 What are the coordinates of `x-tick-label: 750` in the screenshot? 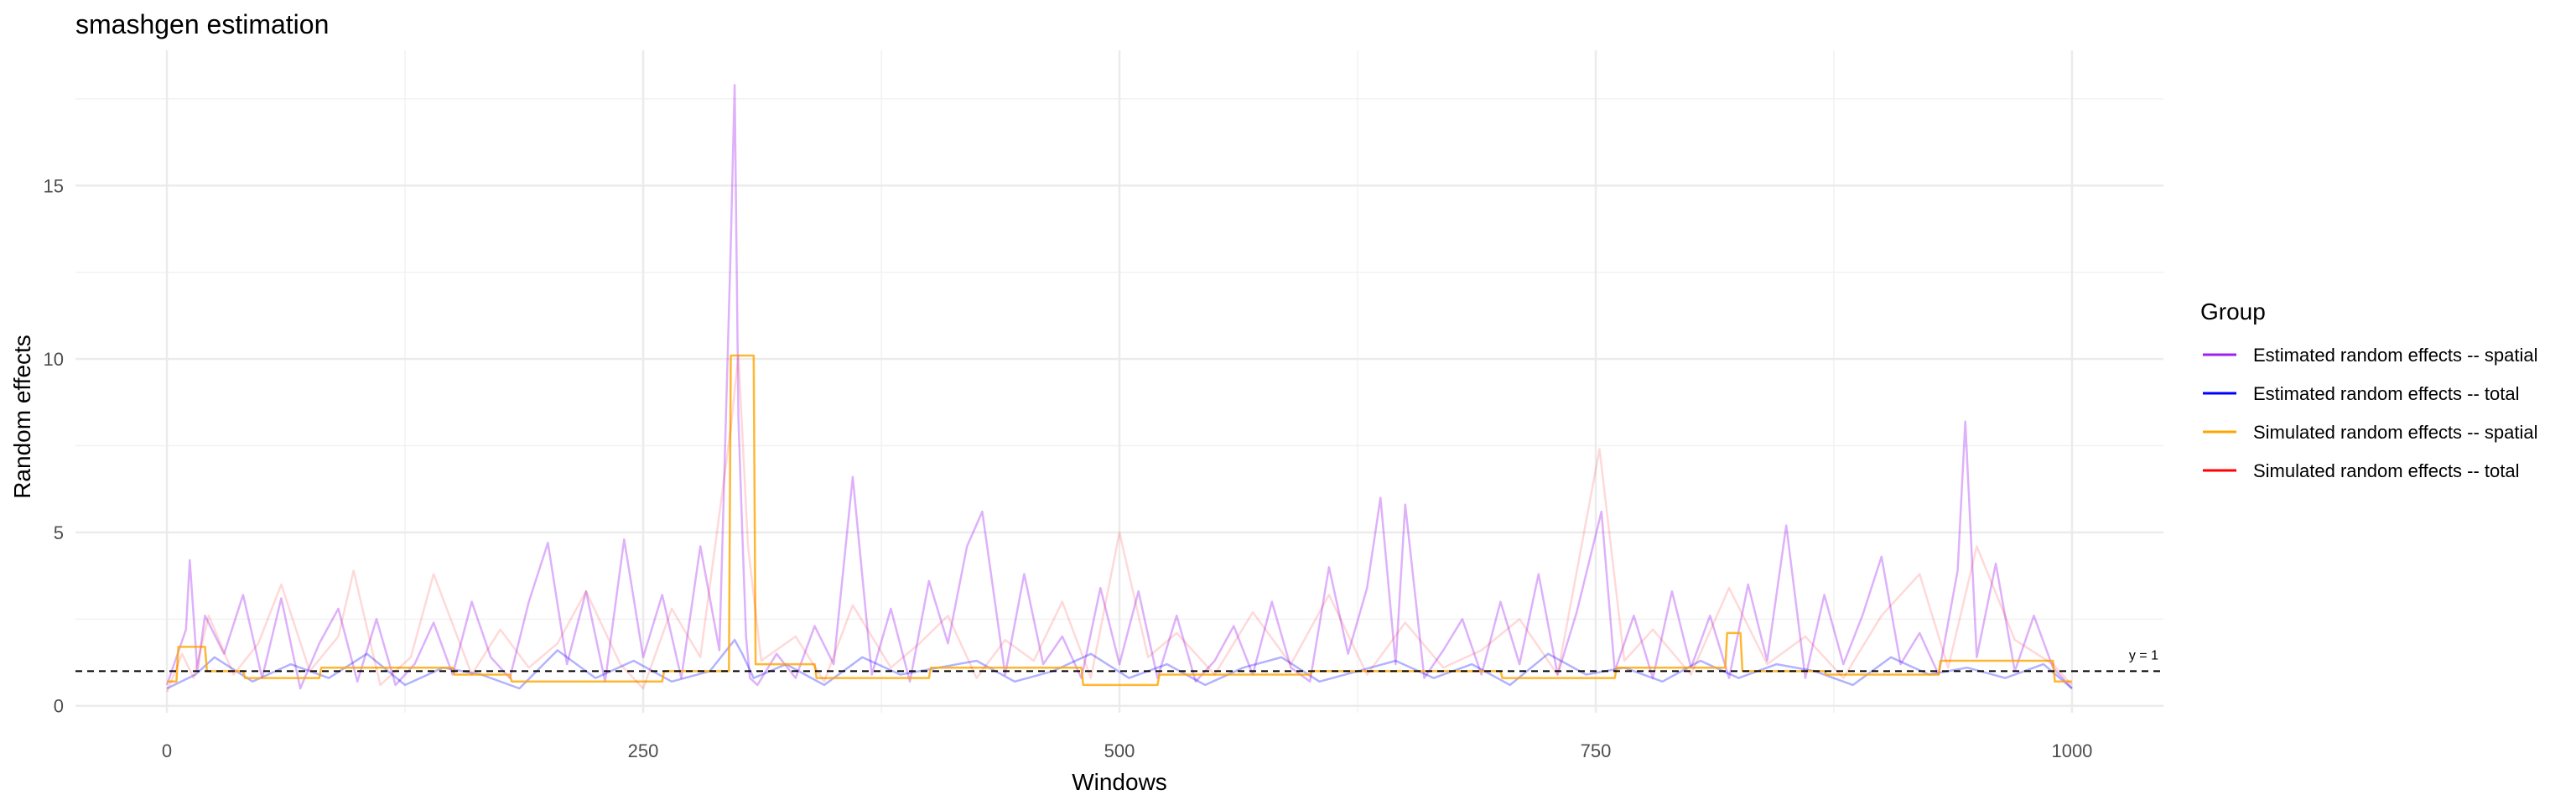 It's located at (1596, 750).